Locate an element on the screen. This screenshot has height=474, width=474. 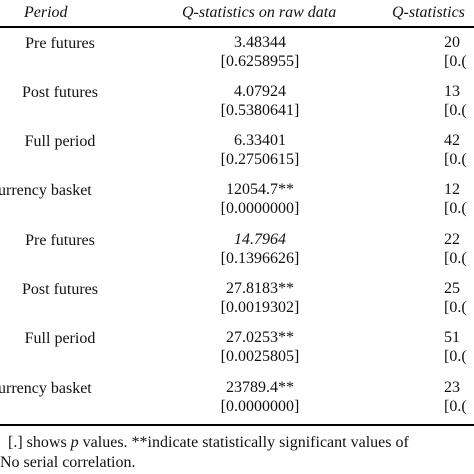
table-note-second-line: No serial correlation. is located at coordinates (68, 462).